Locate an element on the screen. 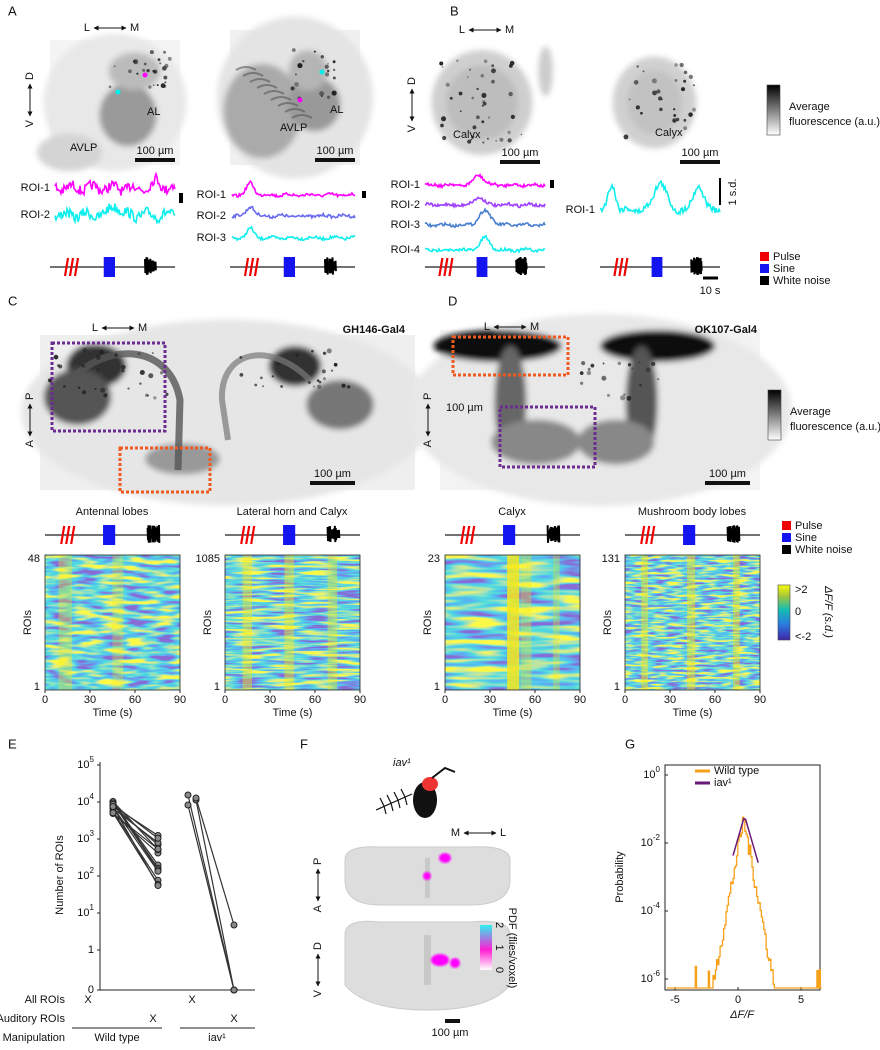 This screenshot has width=880, height=1050. panel-label: A is located at coordinates (12, 10).